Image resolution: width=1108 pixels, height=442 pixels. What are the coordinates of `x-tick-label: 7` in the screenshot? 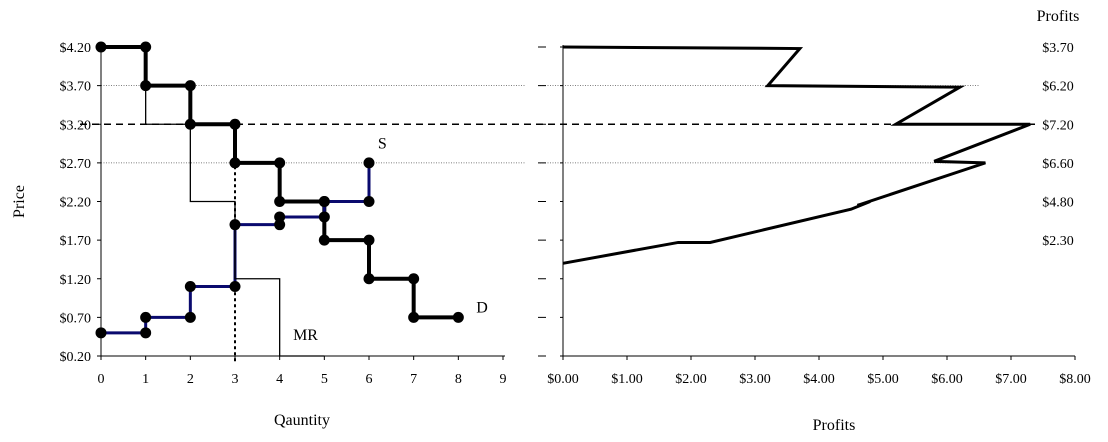 It's located at (413, 379).